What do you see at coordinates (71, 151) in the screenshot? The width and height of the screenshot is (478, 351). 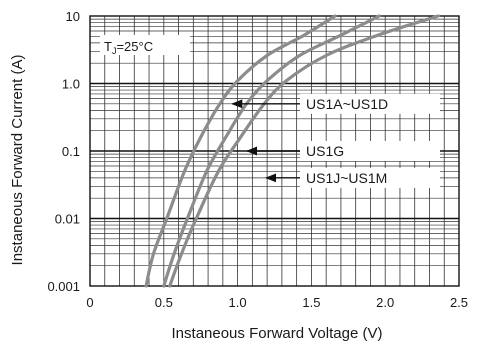 I see `y-tick-label: 0.1` at bounding box center [71, 151].